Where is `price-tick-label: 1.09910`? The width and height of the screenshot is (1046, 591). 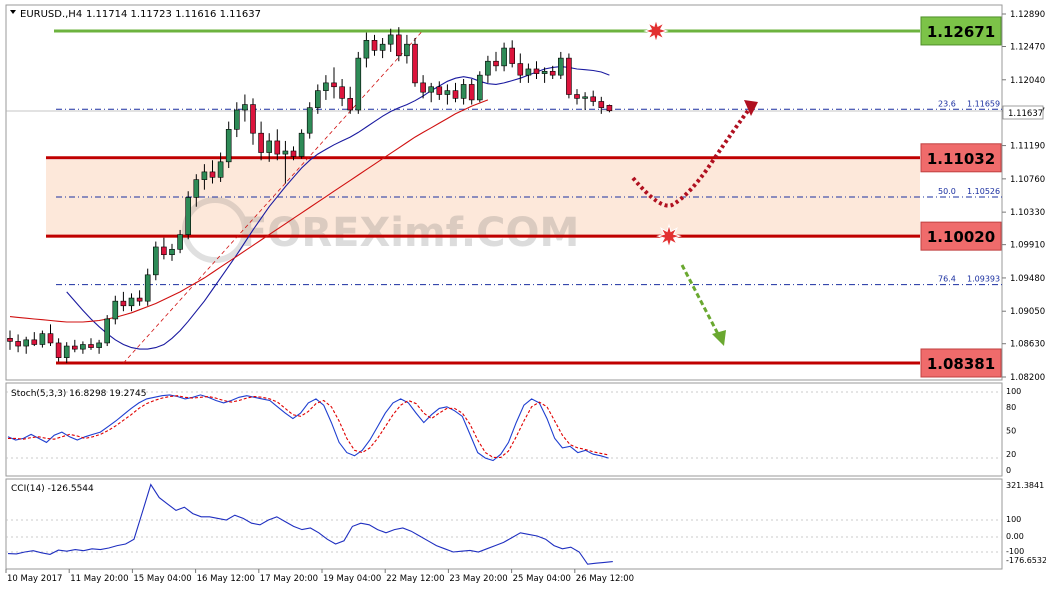 price-tick-label: 1.09910 is located at coordinates (1027, 246).